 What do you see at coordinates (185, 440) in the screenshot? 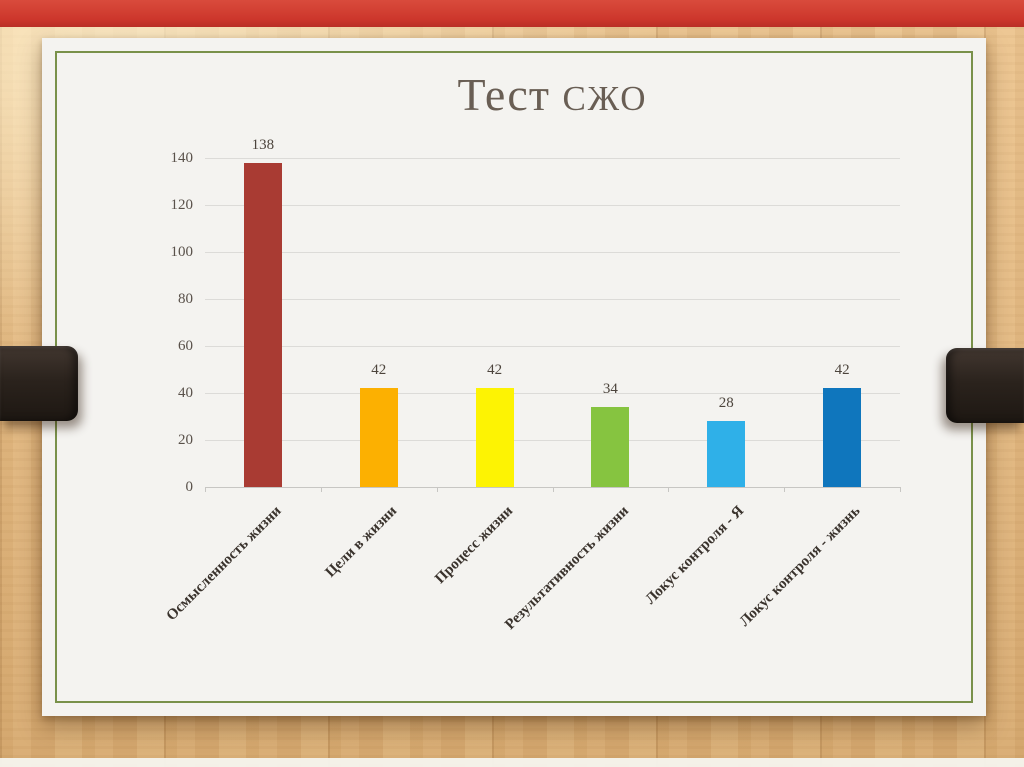
I see `y-axis-tick-label: 20` at bounding box center [185, 440].